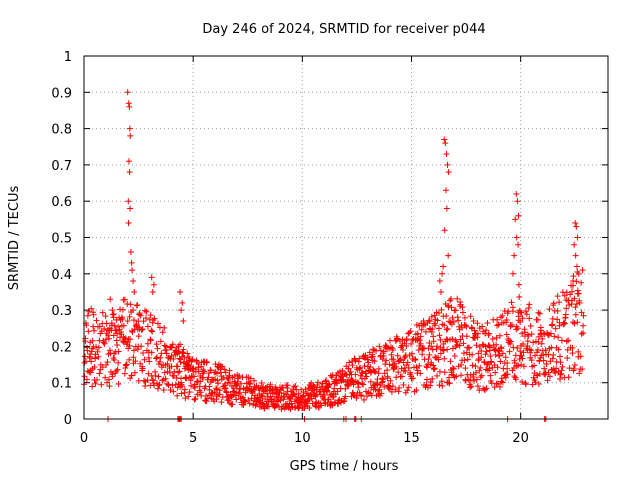  What do you see at coordinates (61, 347) in the screenshot?
I see `y-tick-label: 0.2` at bounding box center [61, 347].